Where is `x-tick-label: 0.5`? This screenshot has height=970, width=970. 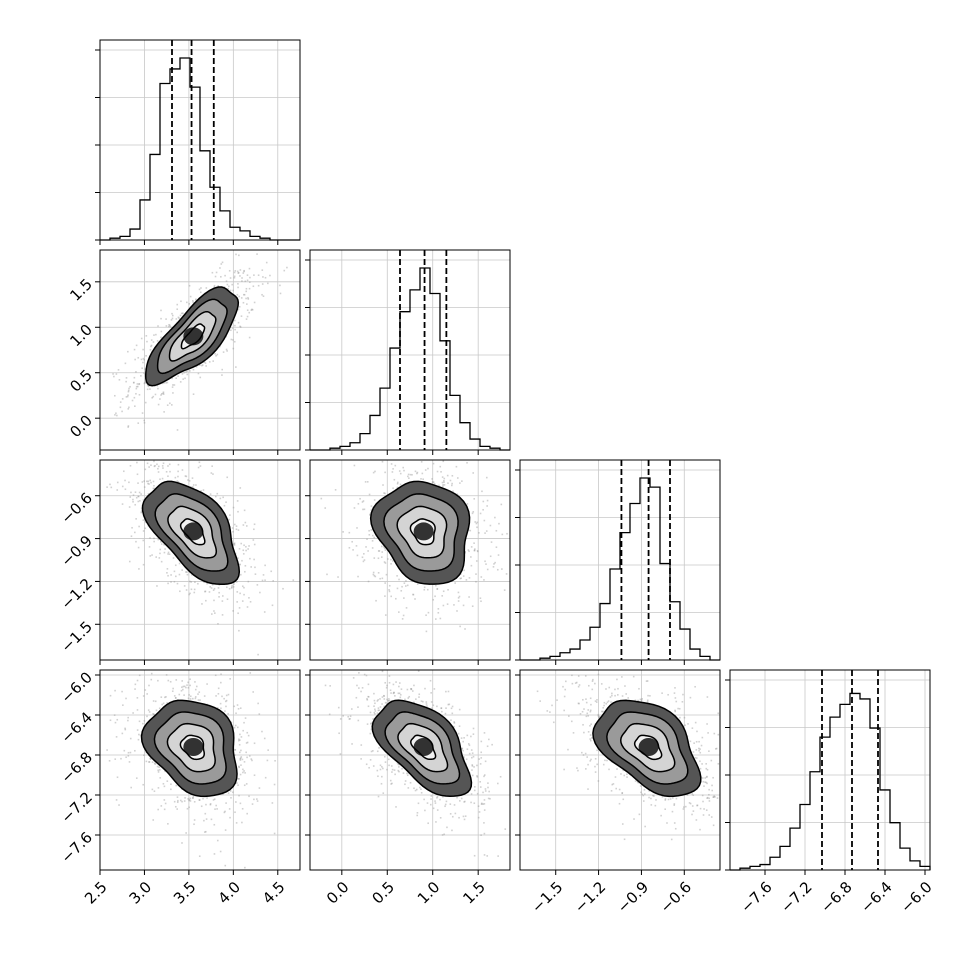
x-tick-label: 0.5 is located at coordinates (383, 893).